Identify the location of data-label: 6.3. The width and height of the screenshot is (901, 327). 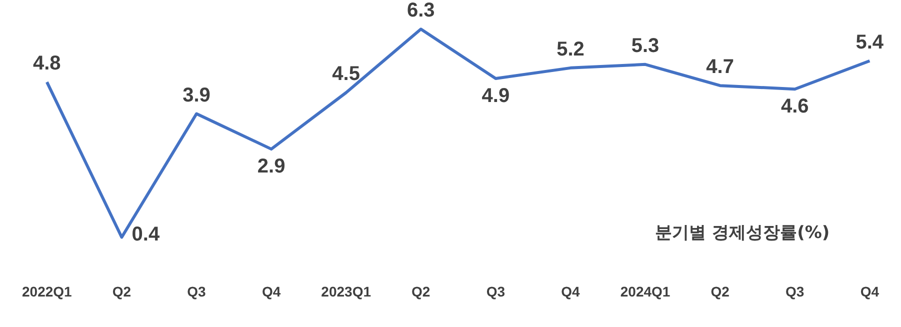
(420, 11).